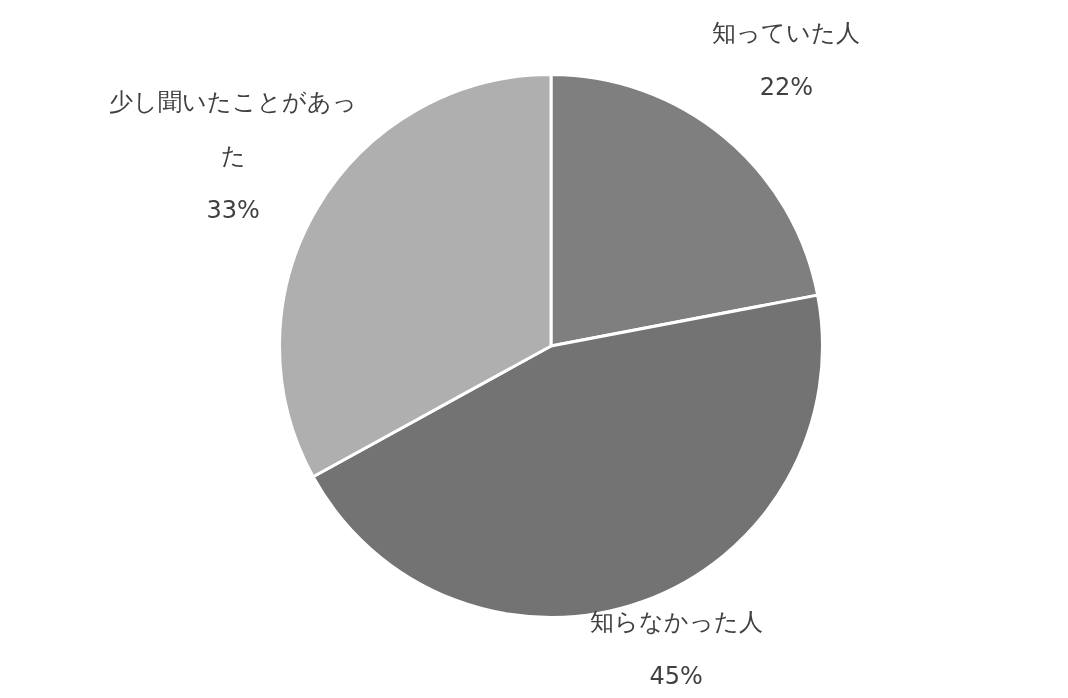 The width and height of the screenshot is (1068, 698). What do you see at coordinates (786, 32) in the screenshot?
I see `slice-label: 知っていた人` at bounding box center [786, 32].